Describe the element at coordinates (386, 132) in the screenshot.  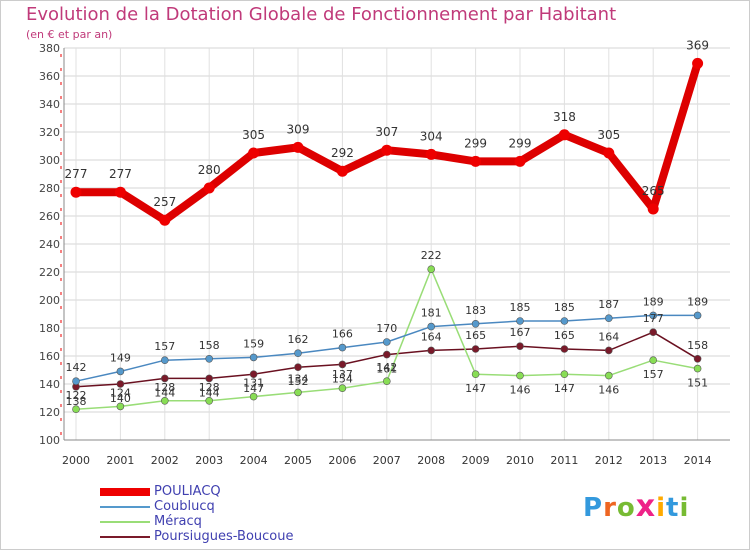
I see `data-label: 307` at that location.